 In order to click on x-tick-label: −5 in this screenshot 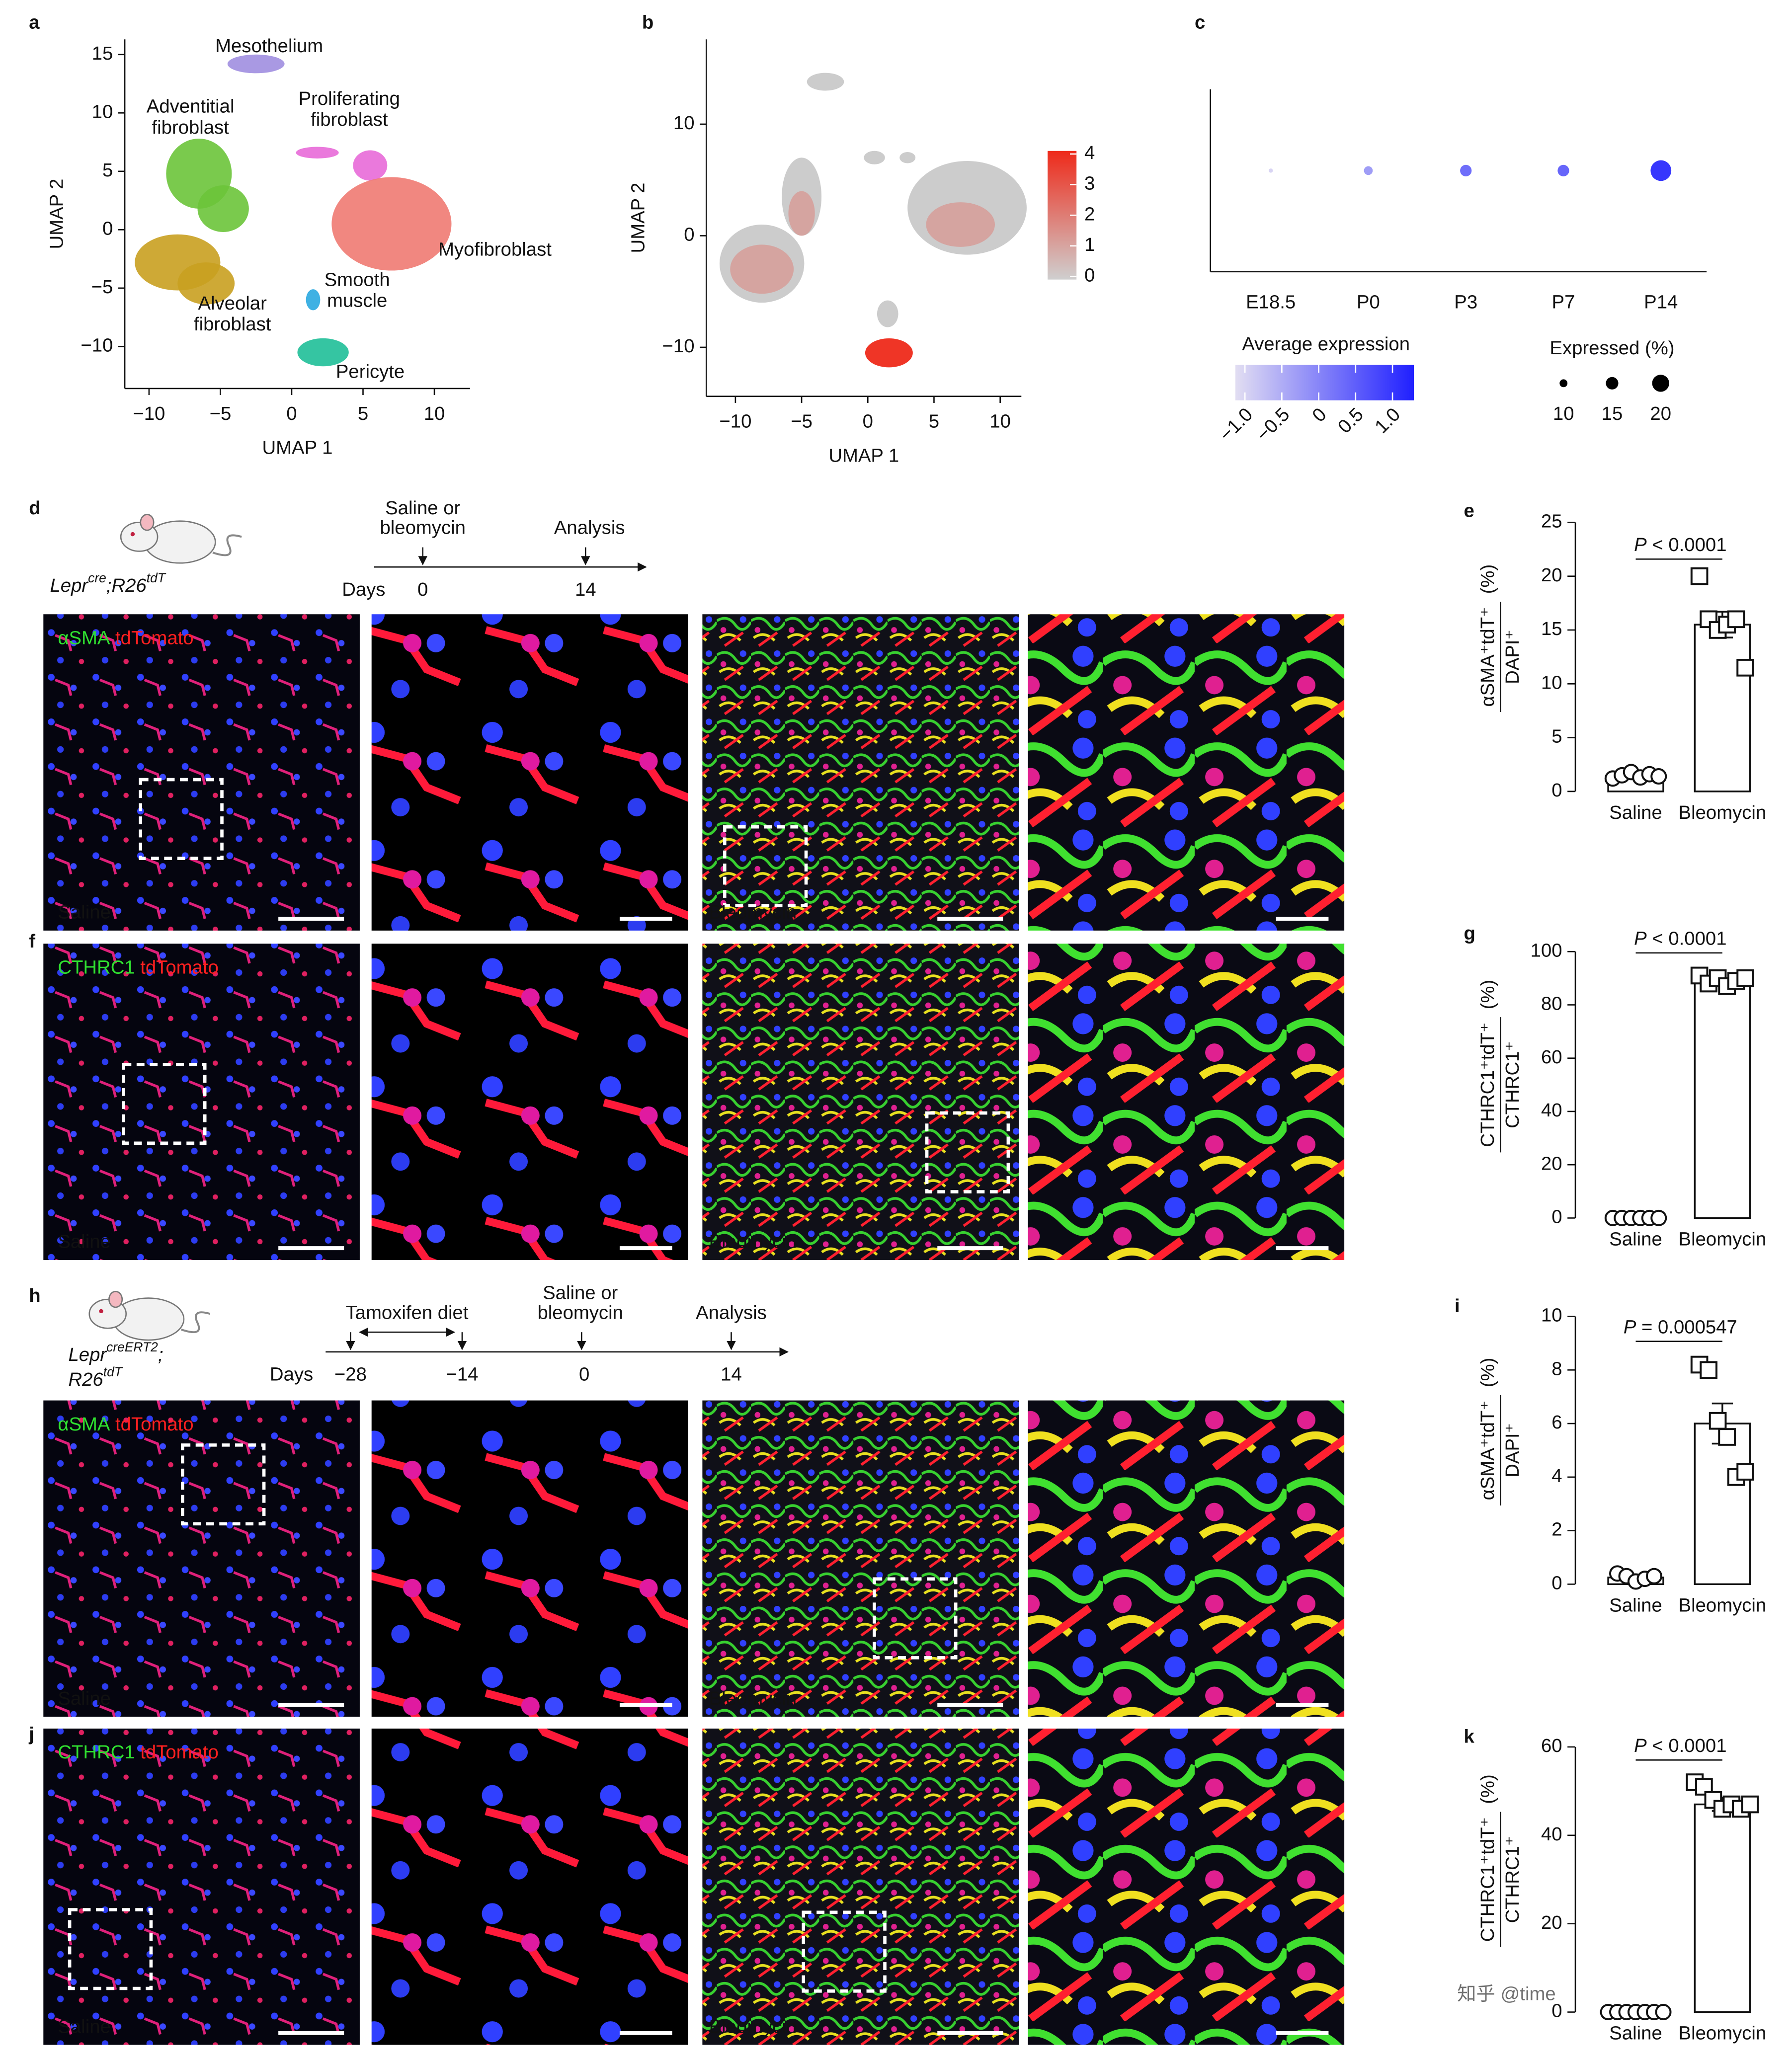, I will do `click(802, 421)`.